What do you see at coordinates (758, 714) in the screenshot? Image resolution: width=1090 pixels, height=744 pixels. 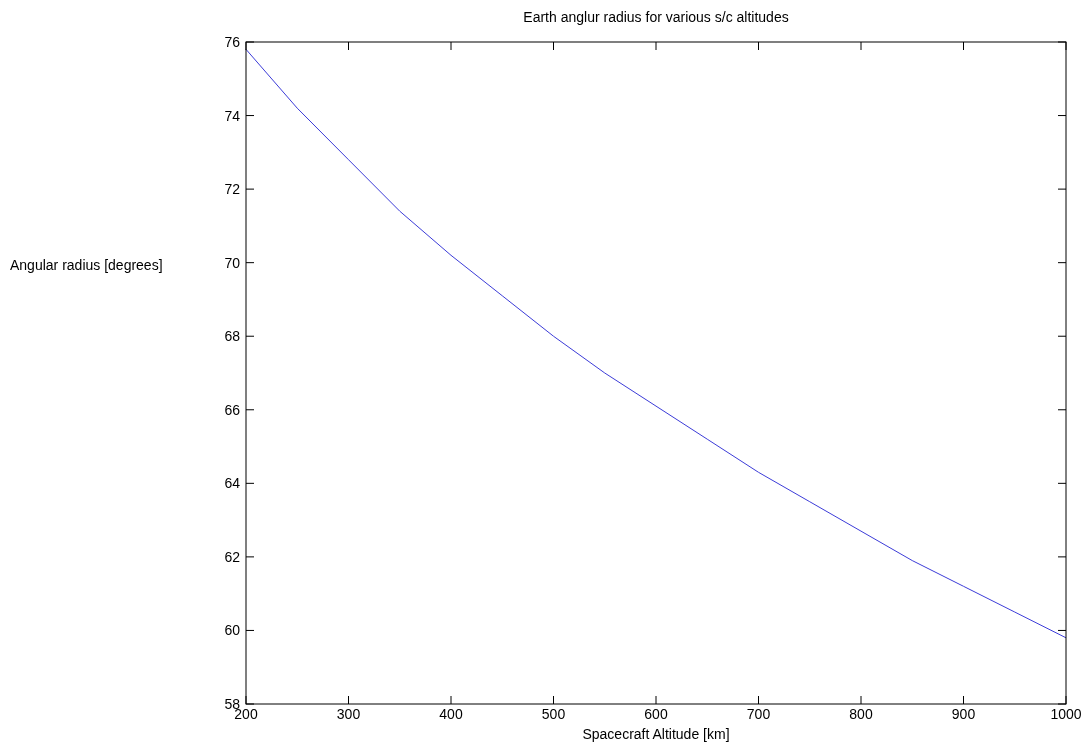 I see `x-tick-label: 700` at bounding box center [758, 714].